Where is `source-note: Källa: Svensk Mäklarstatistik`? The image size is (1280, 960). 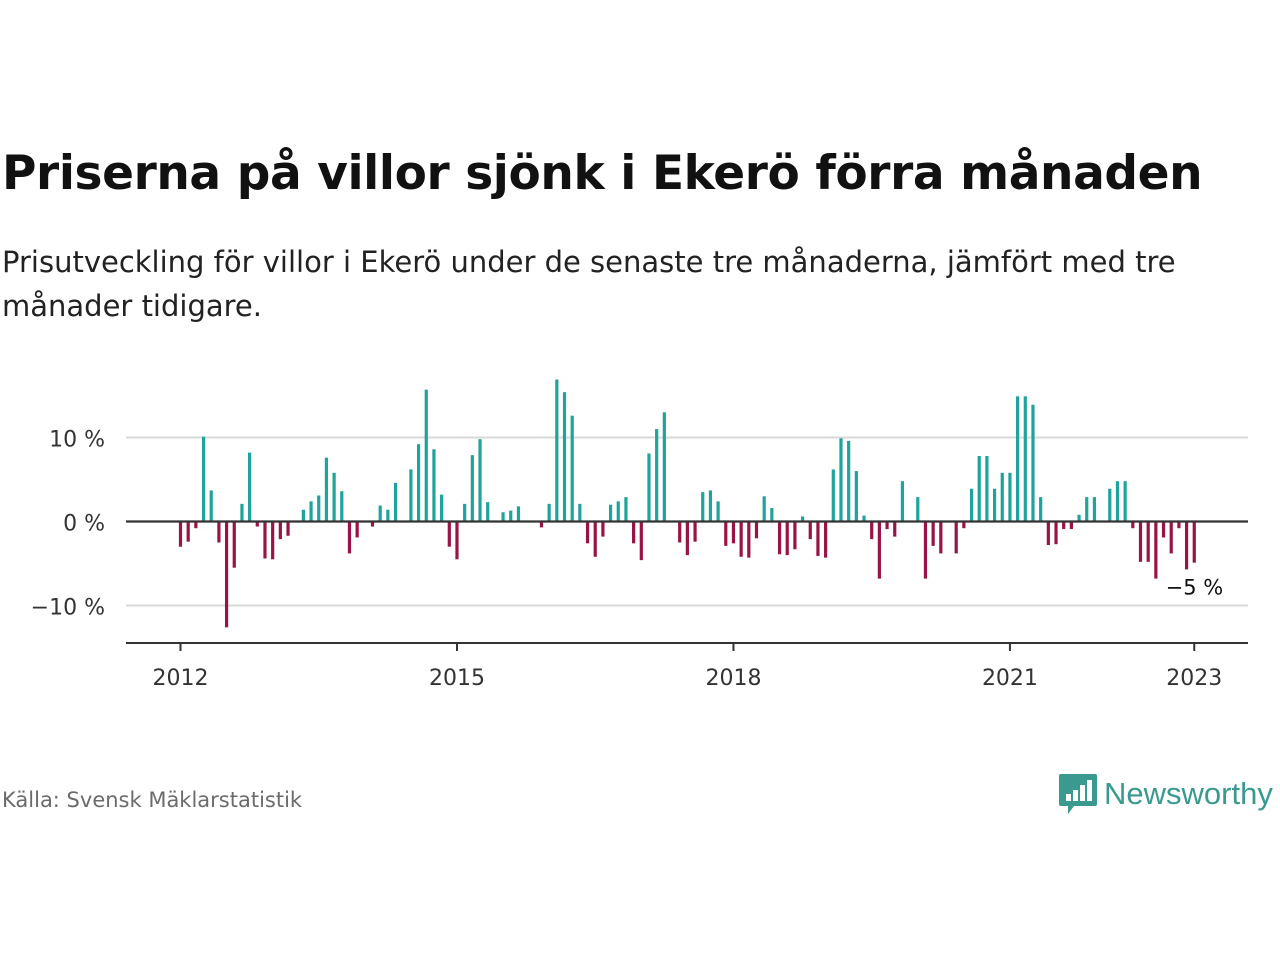 source-note: Källa: Svensk Mäklarstatistik is located at coordinates (152, 800).